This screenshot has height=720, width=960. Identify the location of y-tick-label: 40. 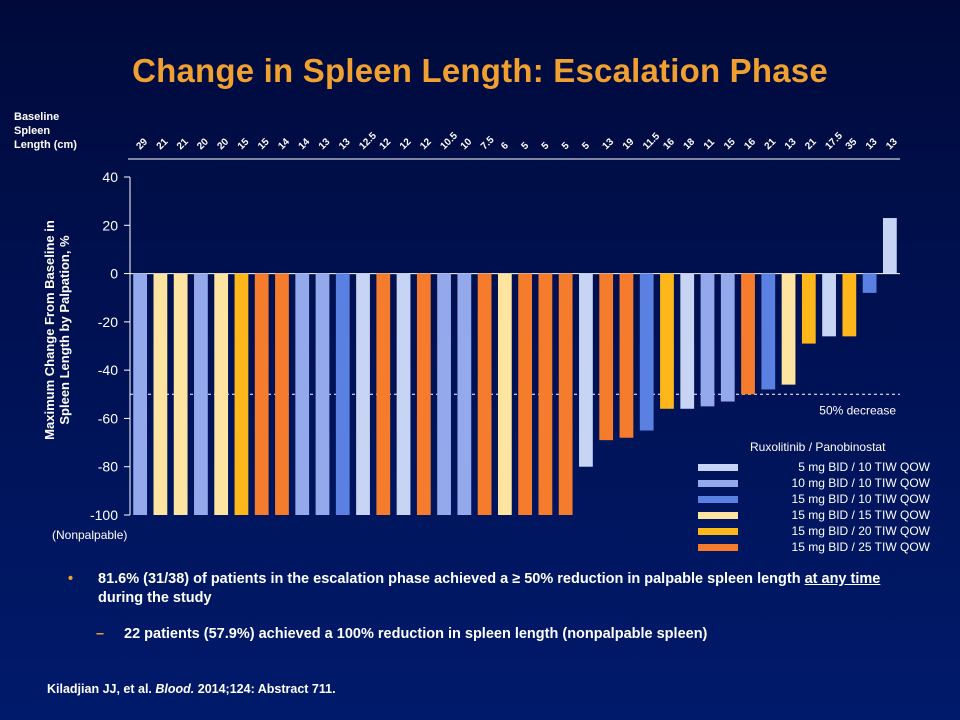
(110, 177).